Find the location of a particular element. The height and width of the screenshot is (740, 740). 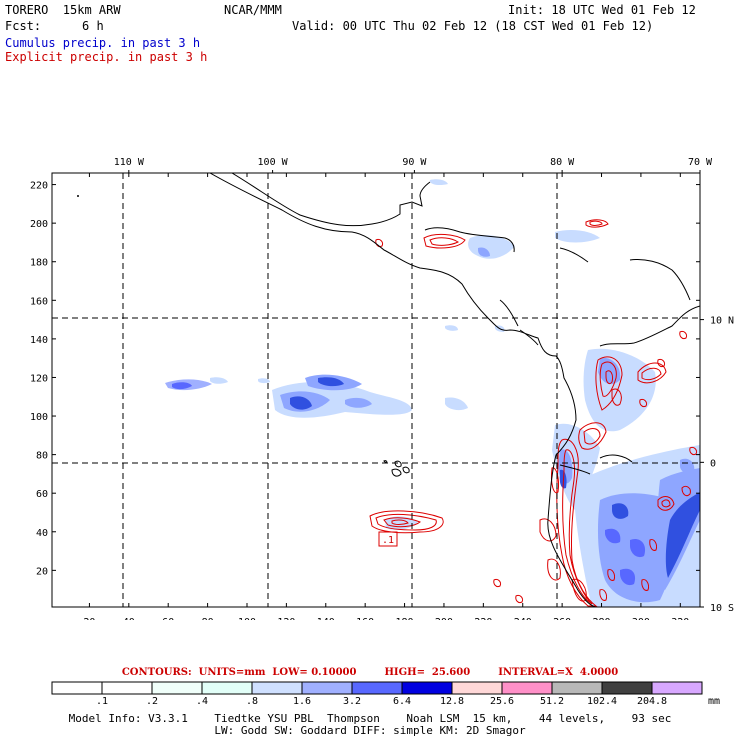

x-tick-label: 300 is located at coordinates (641, 618).